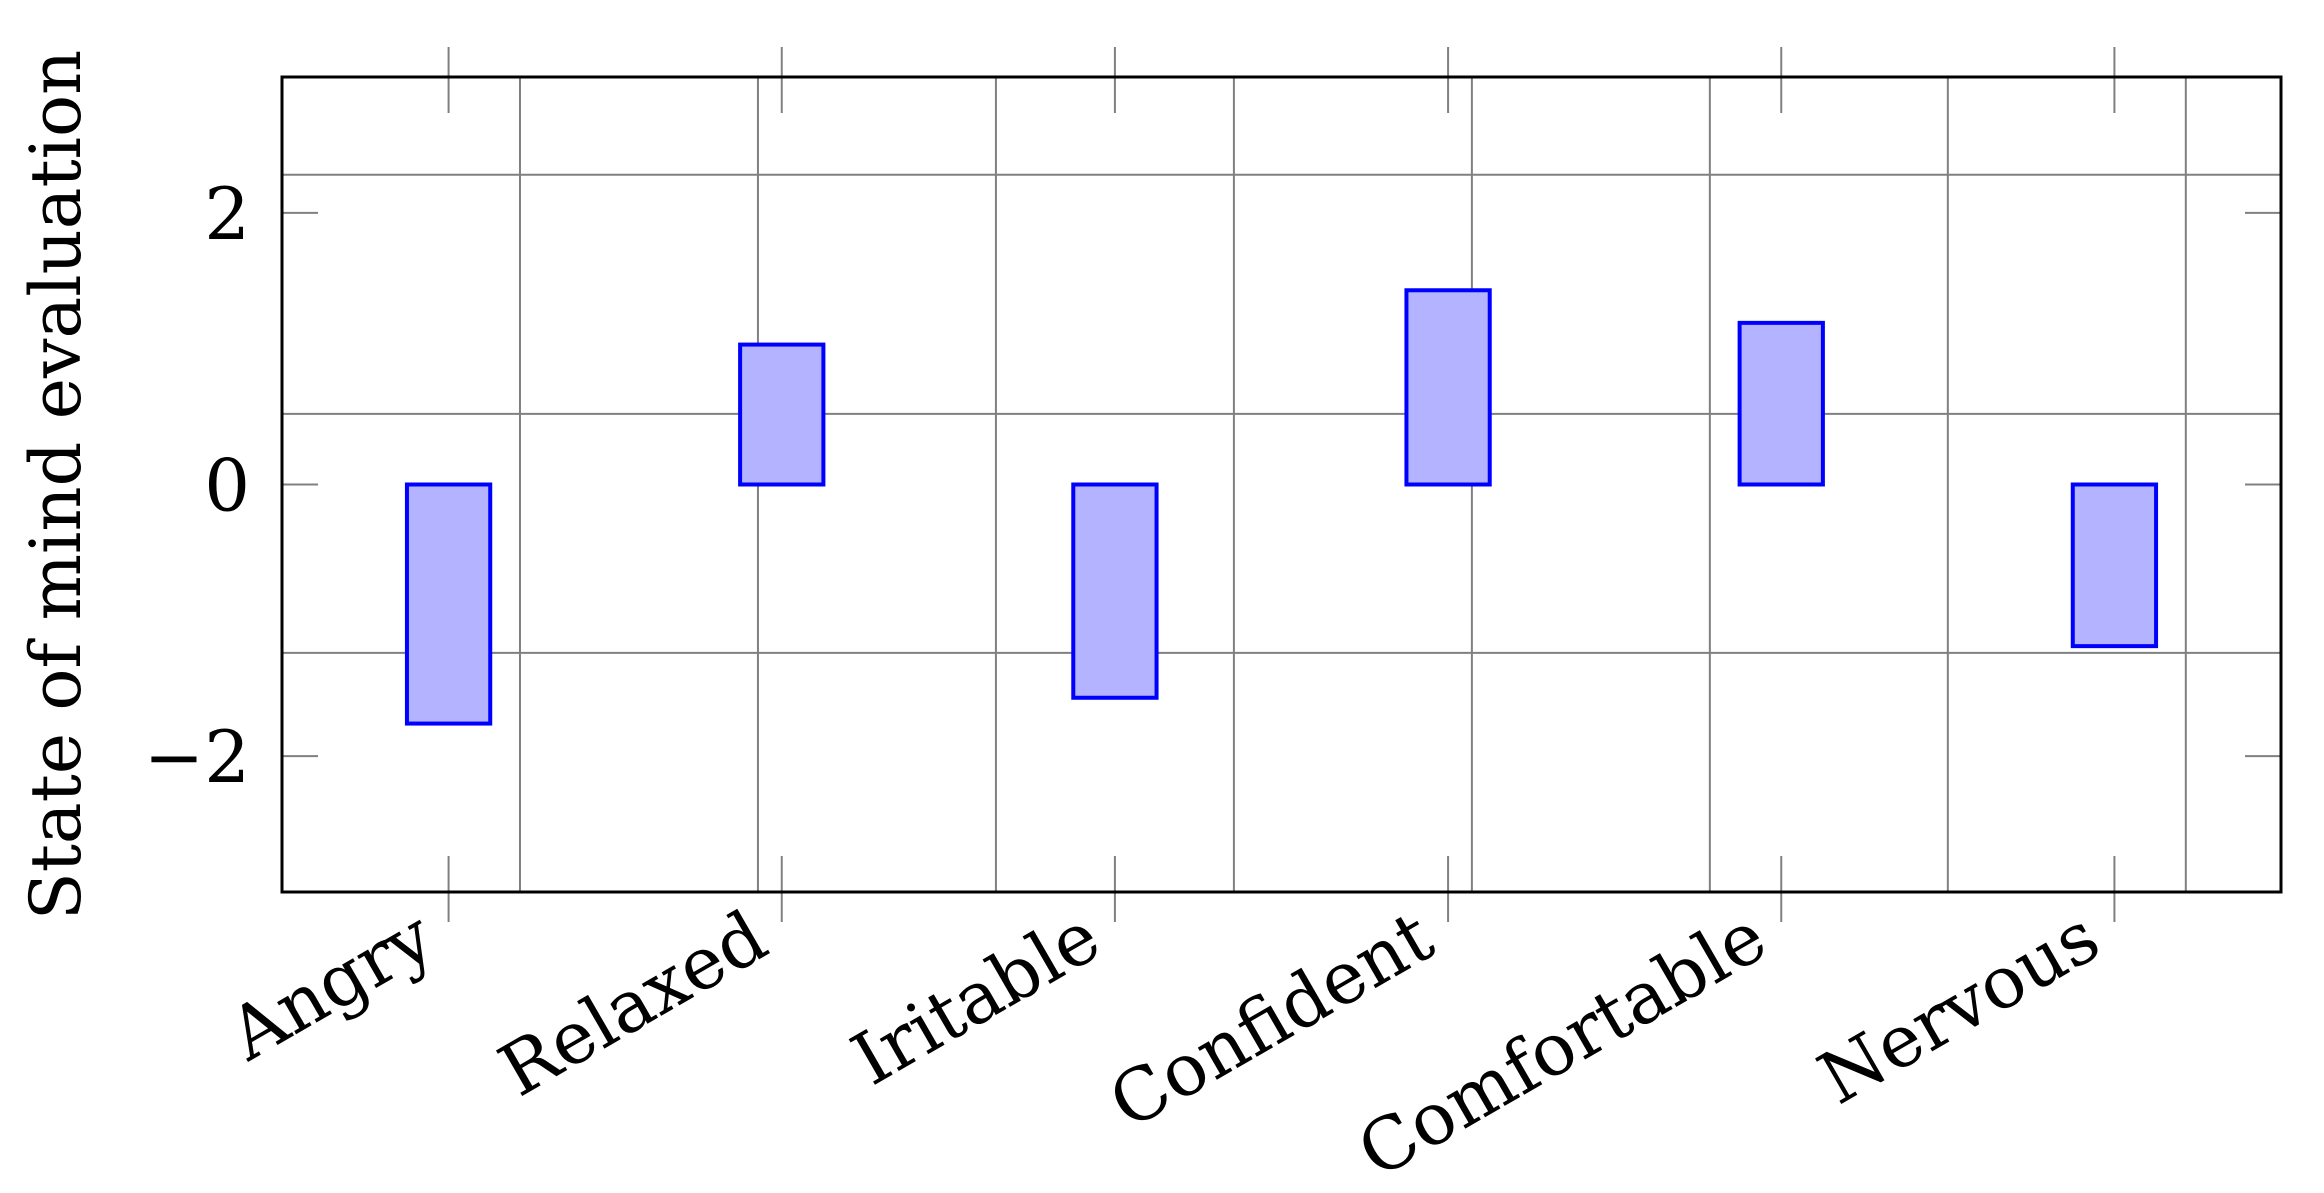  I want to click on bar-comfortable, so click(1781, 403).